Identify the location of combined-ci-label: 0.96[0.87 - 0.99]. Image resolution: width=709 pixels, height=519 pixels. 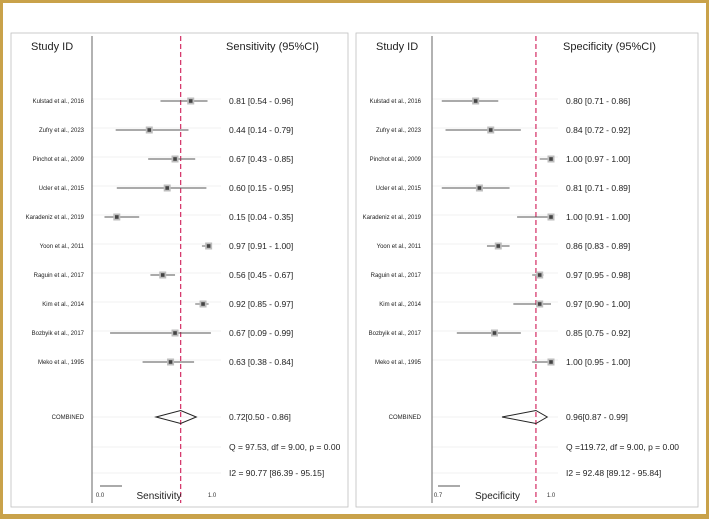
(597, 417).